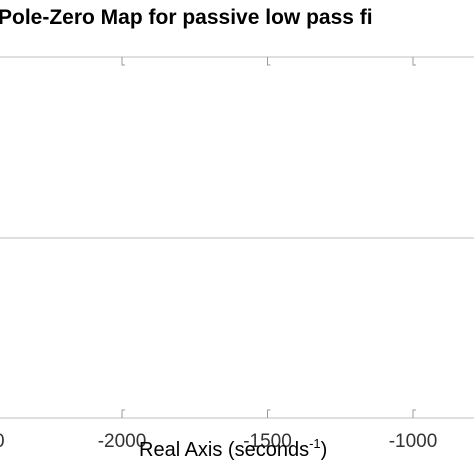  Describe the element at coordinates (2, 441) in the screenshot. I see `x-tick-label-left-edge: 0` at that location.